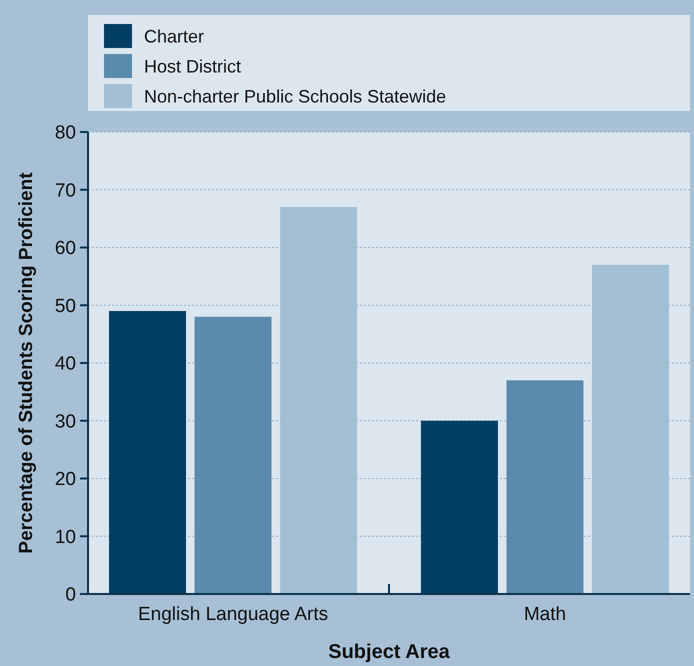 The height and width of the screenshot is (666, 694). I want to click on x-tick-label: Math, so click(545, 614).